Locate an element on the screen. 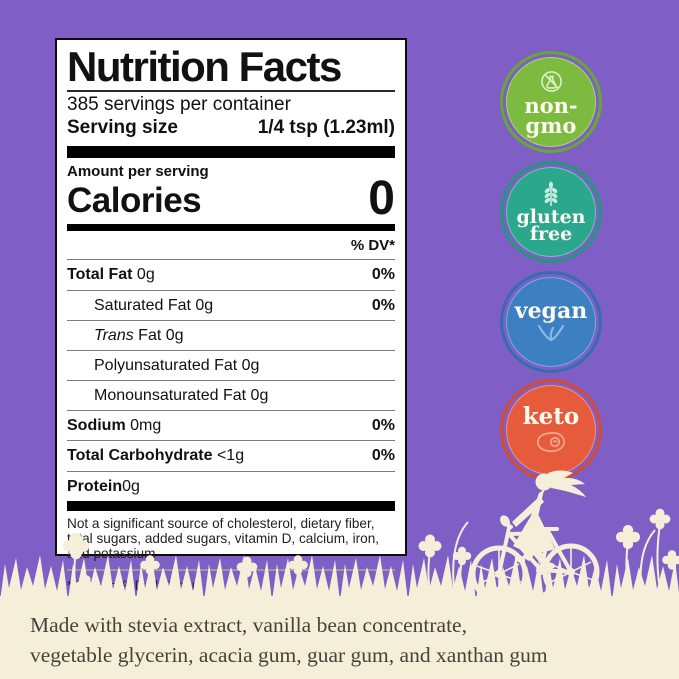 Image resolution: width=679 pixels, height=679 pixels. calories-value: 0 is located at coordinates (381, 198).